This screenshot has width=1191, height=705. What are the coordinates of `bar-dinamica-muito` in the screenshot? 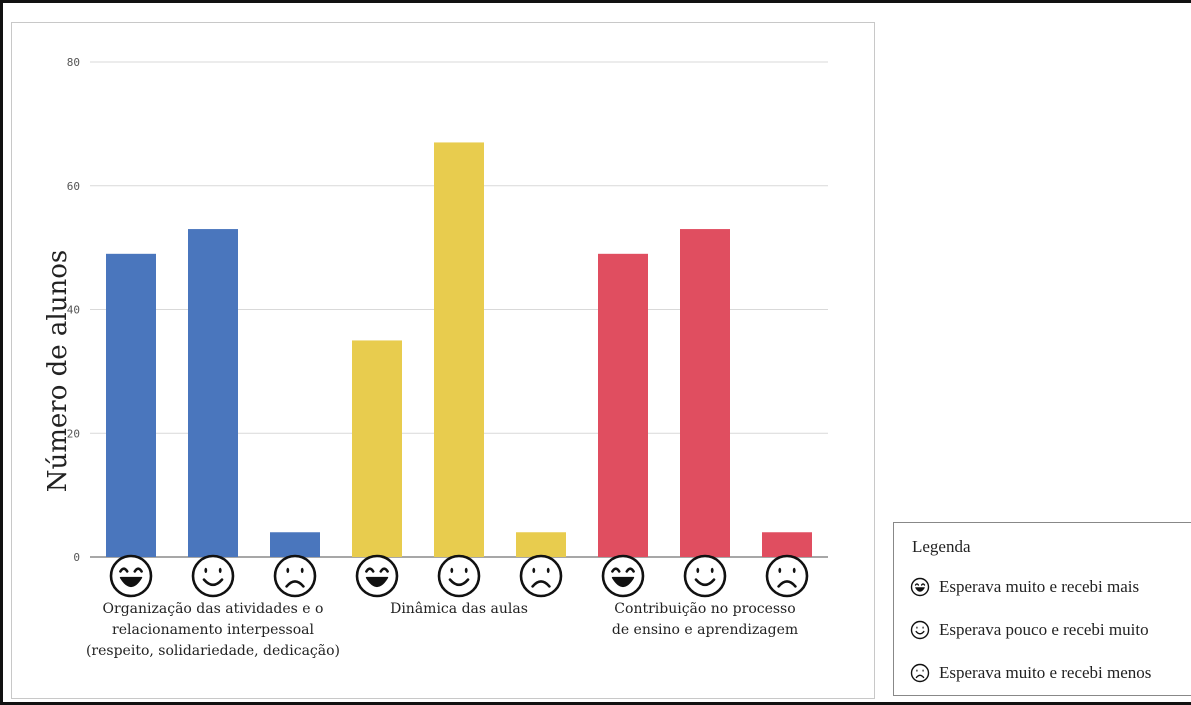 It's located at (459, 349).